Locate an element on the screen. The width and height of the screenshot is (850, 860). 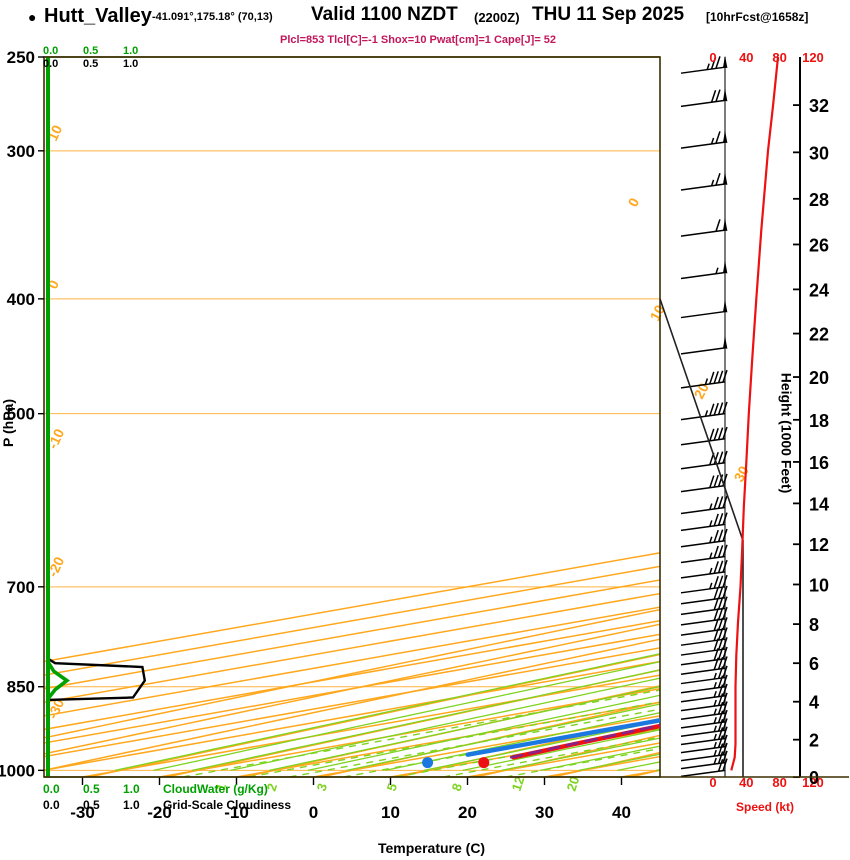
cw-legend-0: 0.0 is located at coordinates (51, 789).